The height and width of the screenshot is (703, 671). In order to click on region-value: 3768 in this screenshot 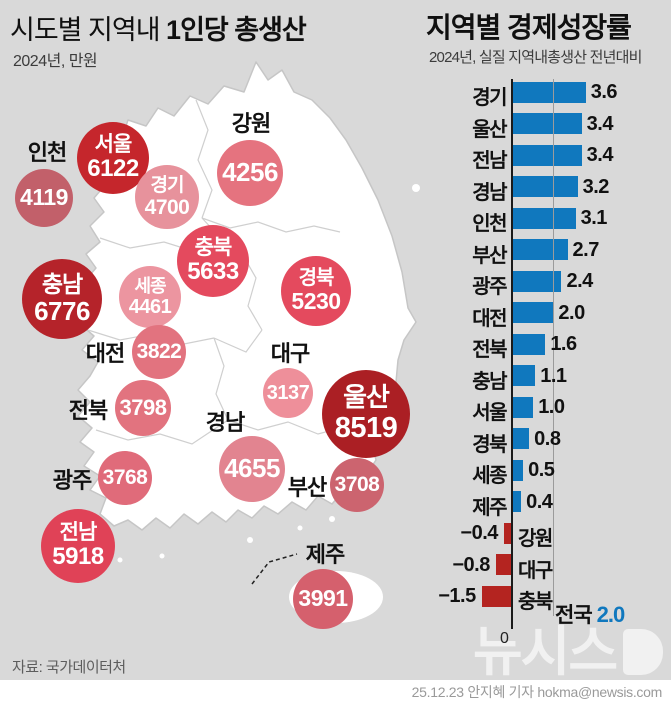, I will do `click(125, 478)`.